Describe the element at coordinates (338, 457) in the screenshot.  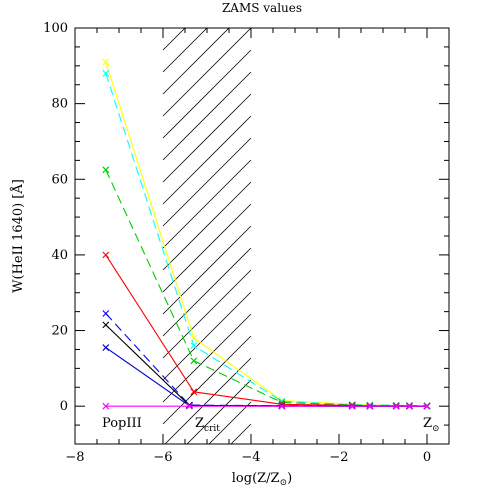
I see `x-tick-label: −2` at that location.